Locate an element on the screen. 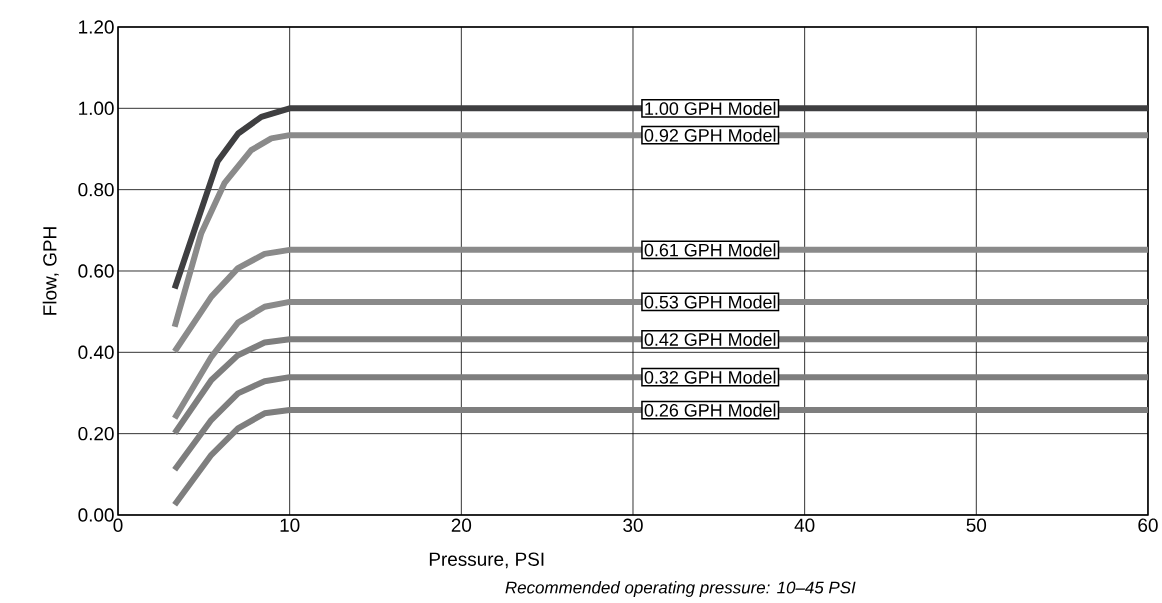  y-tick-label: 1.00 is located at coordinates (96, 108).